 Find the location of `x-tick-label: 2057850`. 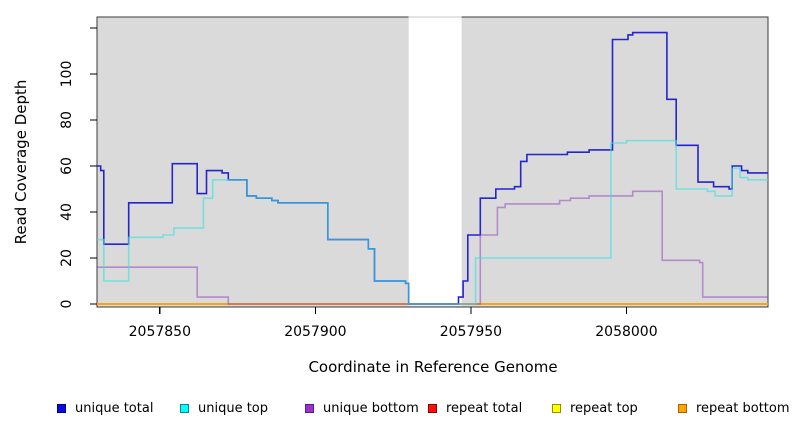

x-tick-label: 2057850 is located at coordinates (160, 332).